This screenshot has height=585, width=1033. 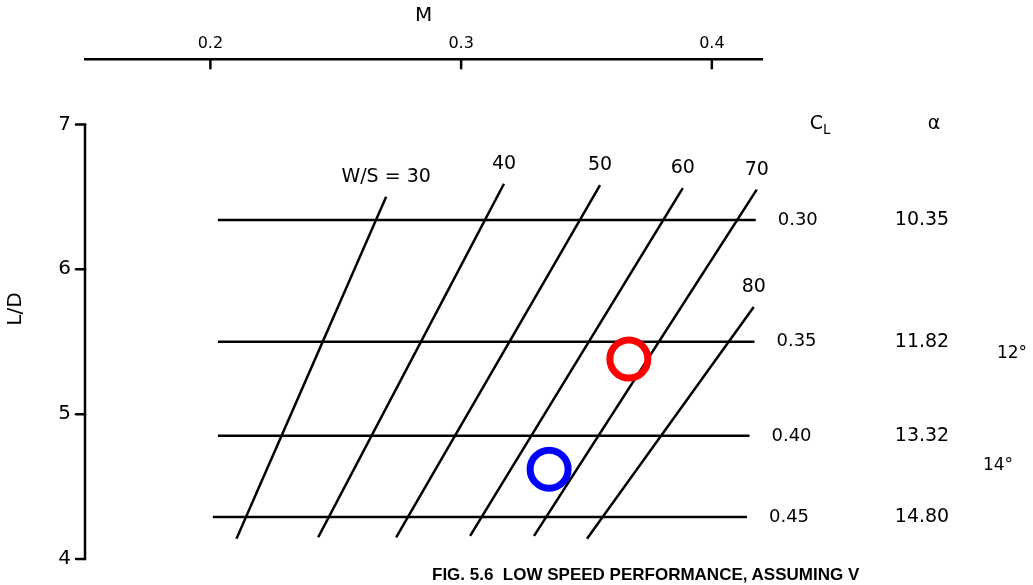 I want to click on y-tick-label: 5, so click(x=64, y=412).